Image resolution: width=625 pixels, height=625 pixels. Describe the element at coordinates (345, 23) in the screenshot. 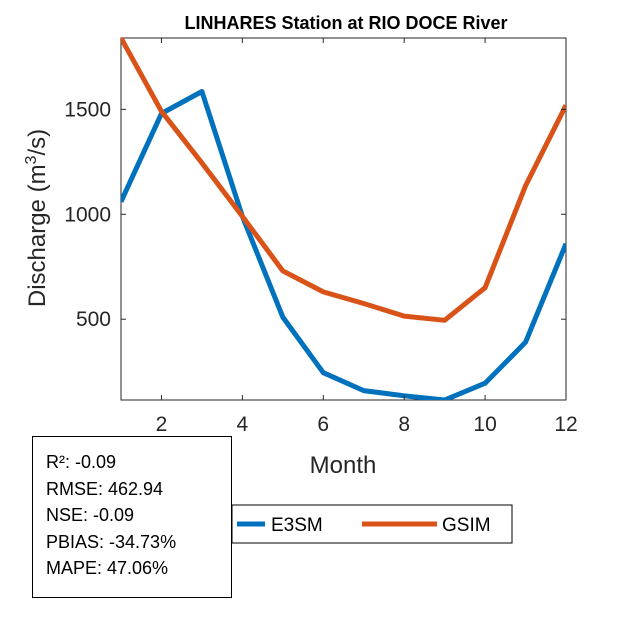

I see `chart-title: LINHARES Station at RIO DOCE River` at that location.